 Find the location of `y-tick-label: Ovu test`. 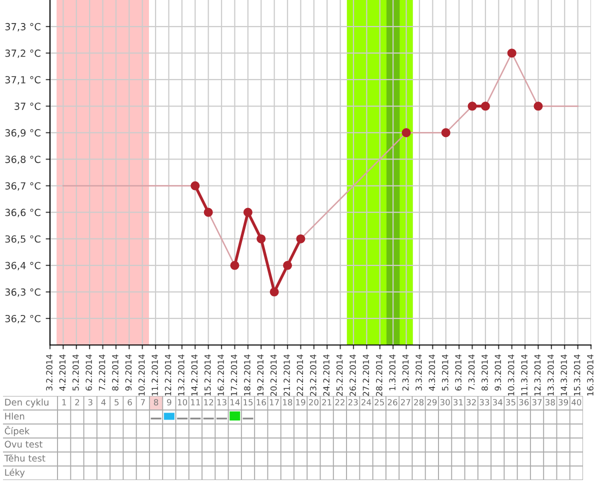

y-tick-label: Ovu test is located at coordinates (23, 444).